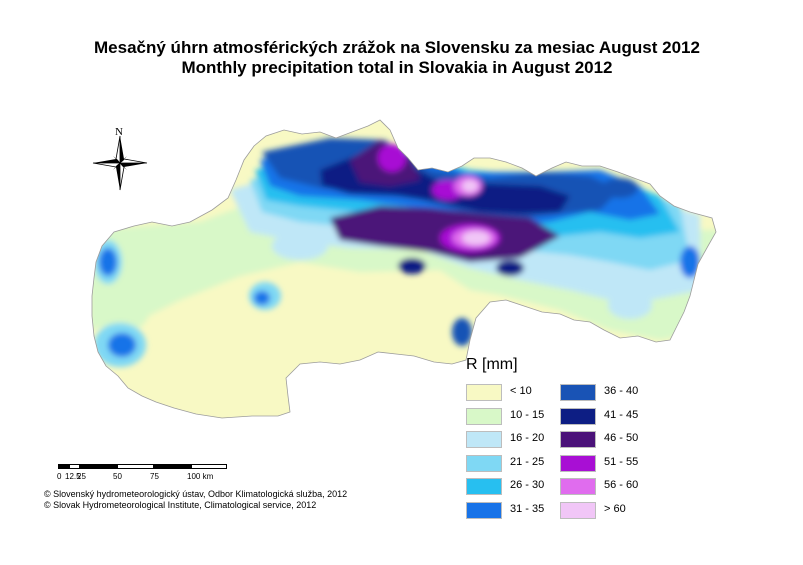  Describe the element at coordinates (119, 132) in the screenshot. I see `north-label: N` at that location.